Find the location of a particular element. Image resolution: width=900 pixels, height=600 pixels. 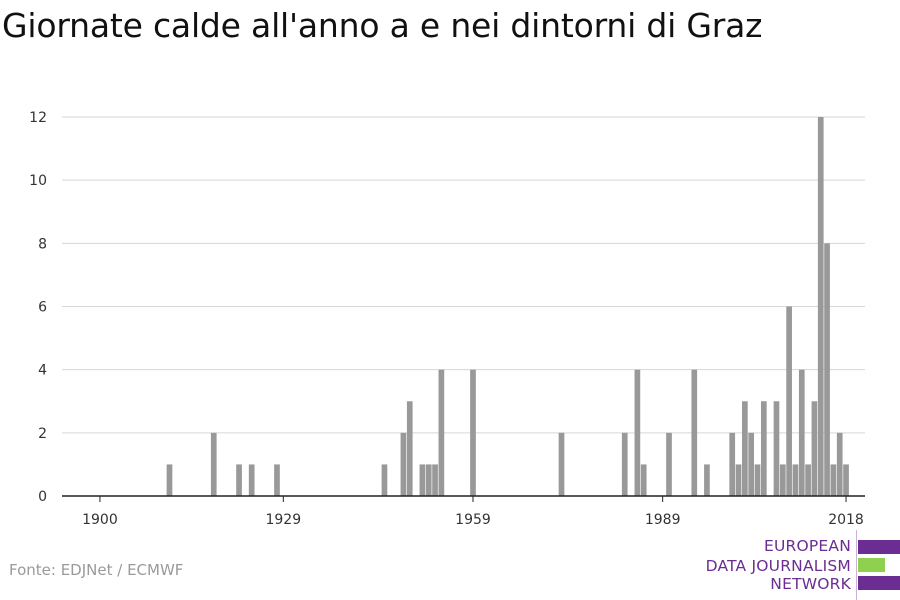

x-axis-ticks: 1900 1929 1959 1989 2018 is located at coordinates (473, 512).